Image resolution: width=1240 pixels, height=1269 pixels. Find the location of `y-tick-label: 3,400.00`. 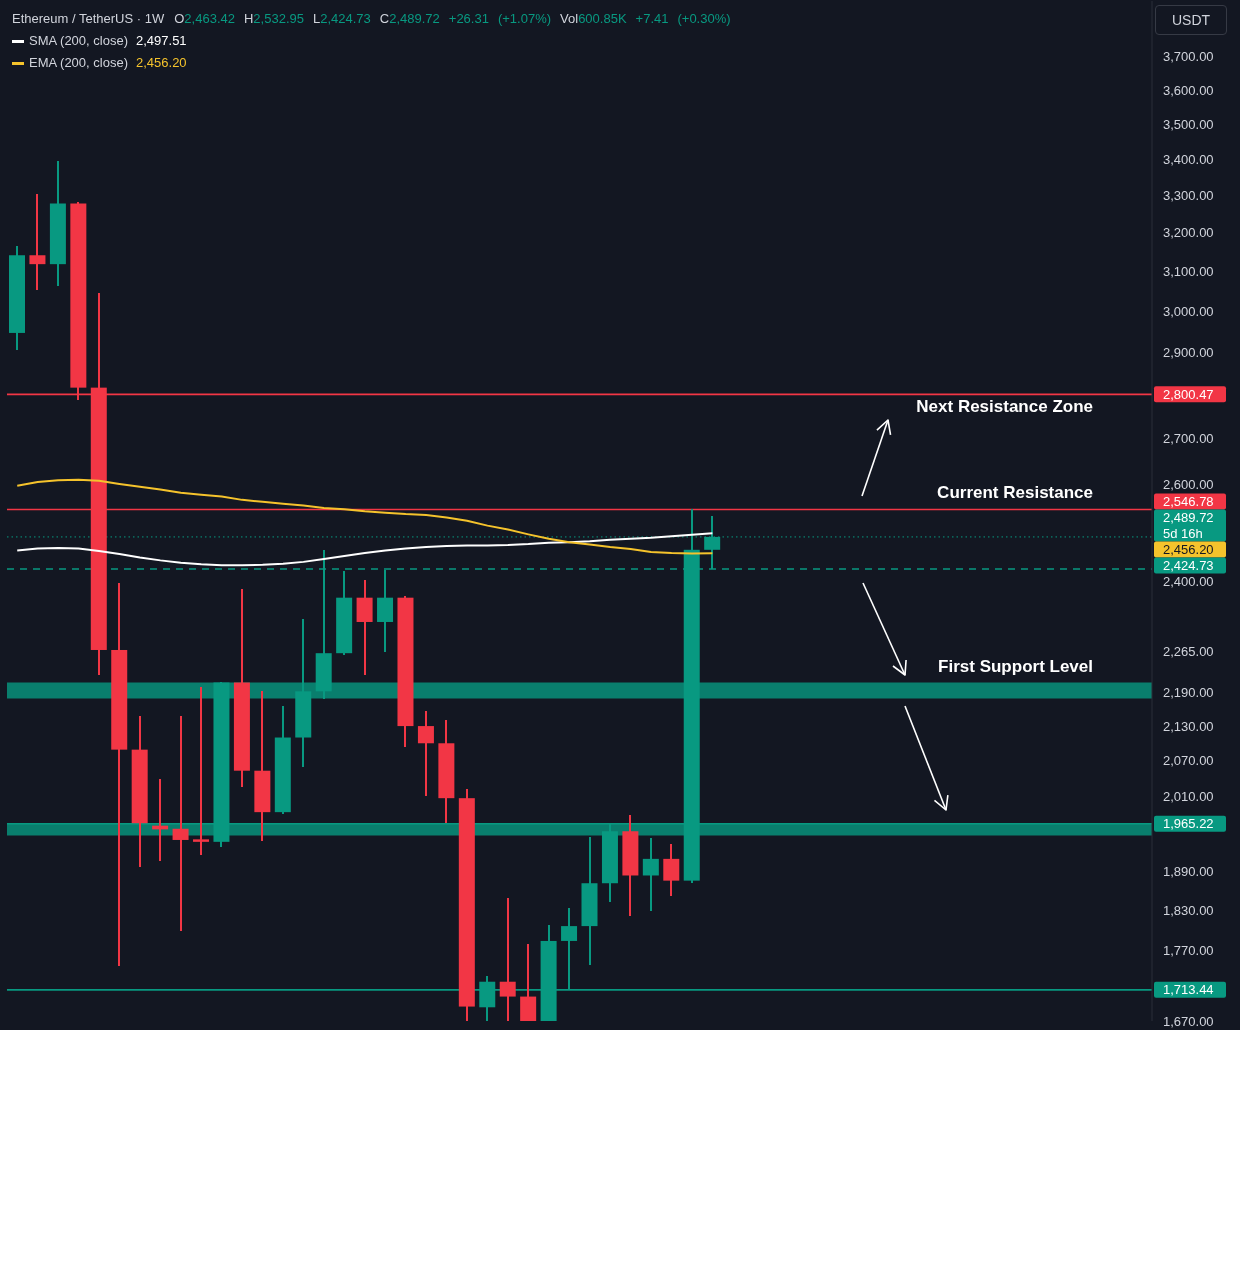

y-tick-label: 3,400.00 is located at coordinates (1188, 159).